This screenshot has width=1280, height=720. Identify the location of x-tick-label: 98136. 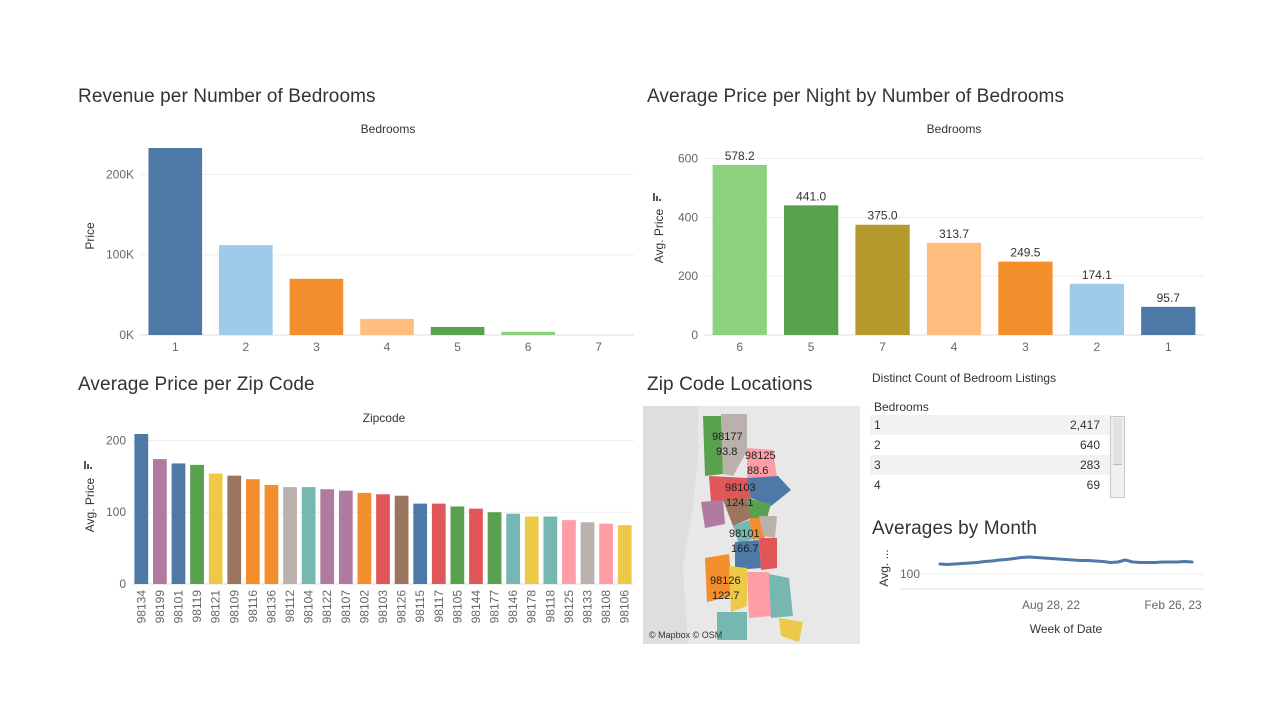
(271, 607).